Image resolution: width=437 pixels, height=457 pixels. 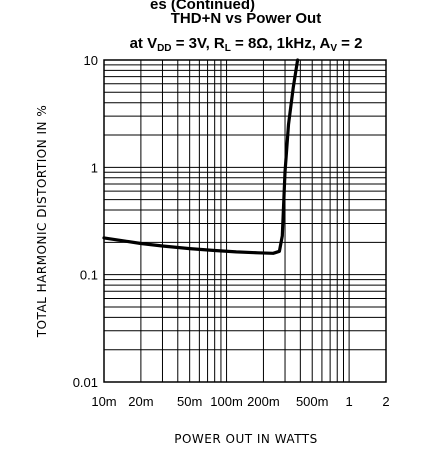 I want to click on subtitle-part-4: = 2, so click(x=349, y=43).